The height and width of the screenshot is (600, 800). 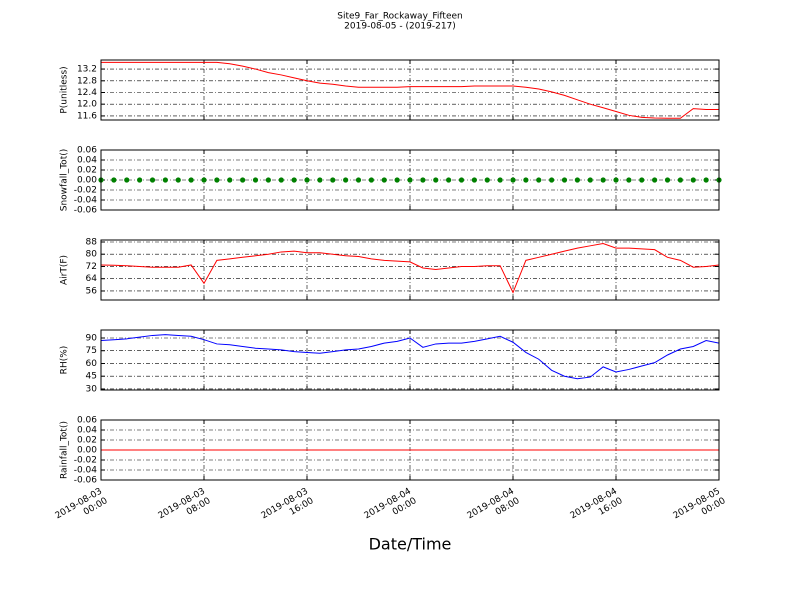 I want to click on chart-title: Site9_Far_Rockaway_Fifteen, so click(x=400, y=17).